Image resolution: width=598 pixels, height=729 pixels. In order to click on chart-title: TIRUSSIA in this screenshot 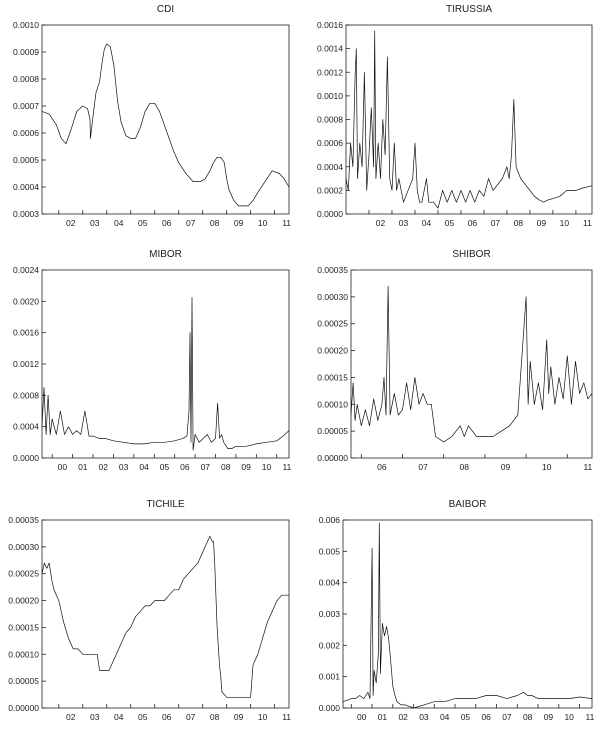, I will do `click(469, 9)`.